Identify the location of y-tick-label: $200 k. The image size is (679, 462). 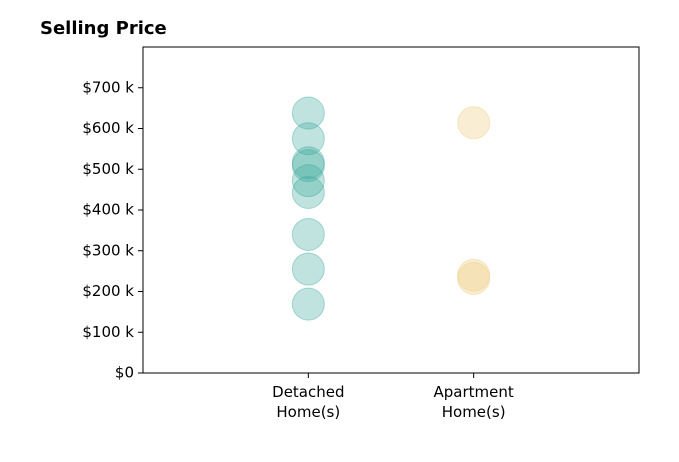
(108, 291).